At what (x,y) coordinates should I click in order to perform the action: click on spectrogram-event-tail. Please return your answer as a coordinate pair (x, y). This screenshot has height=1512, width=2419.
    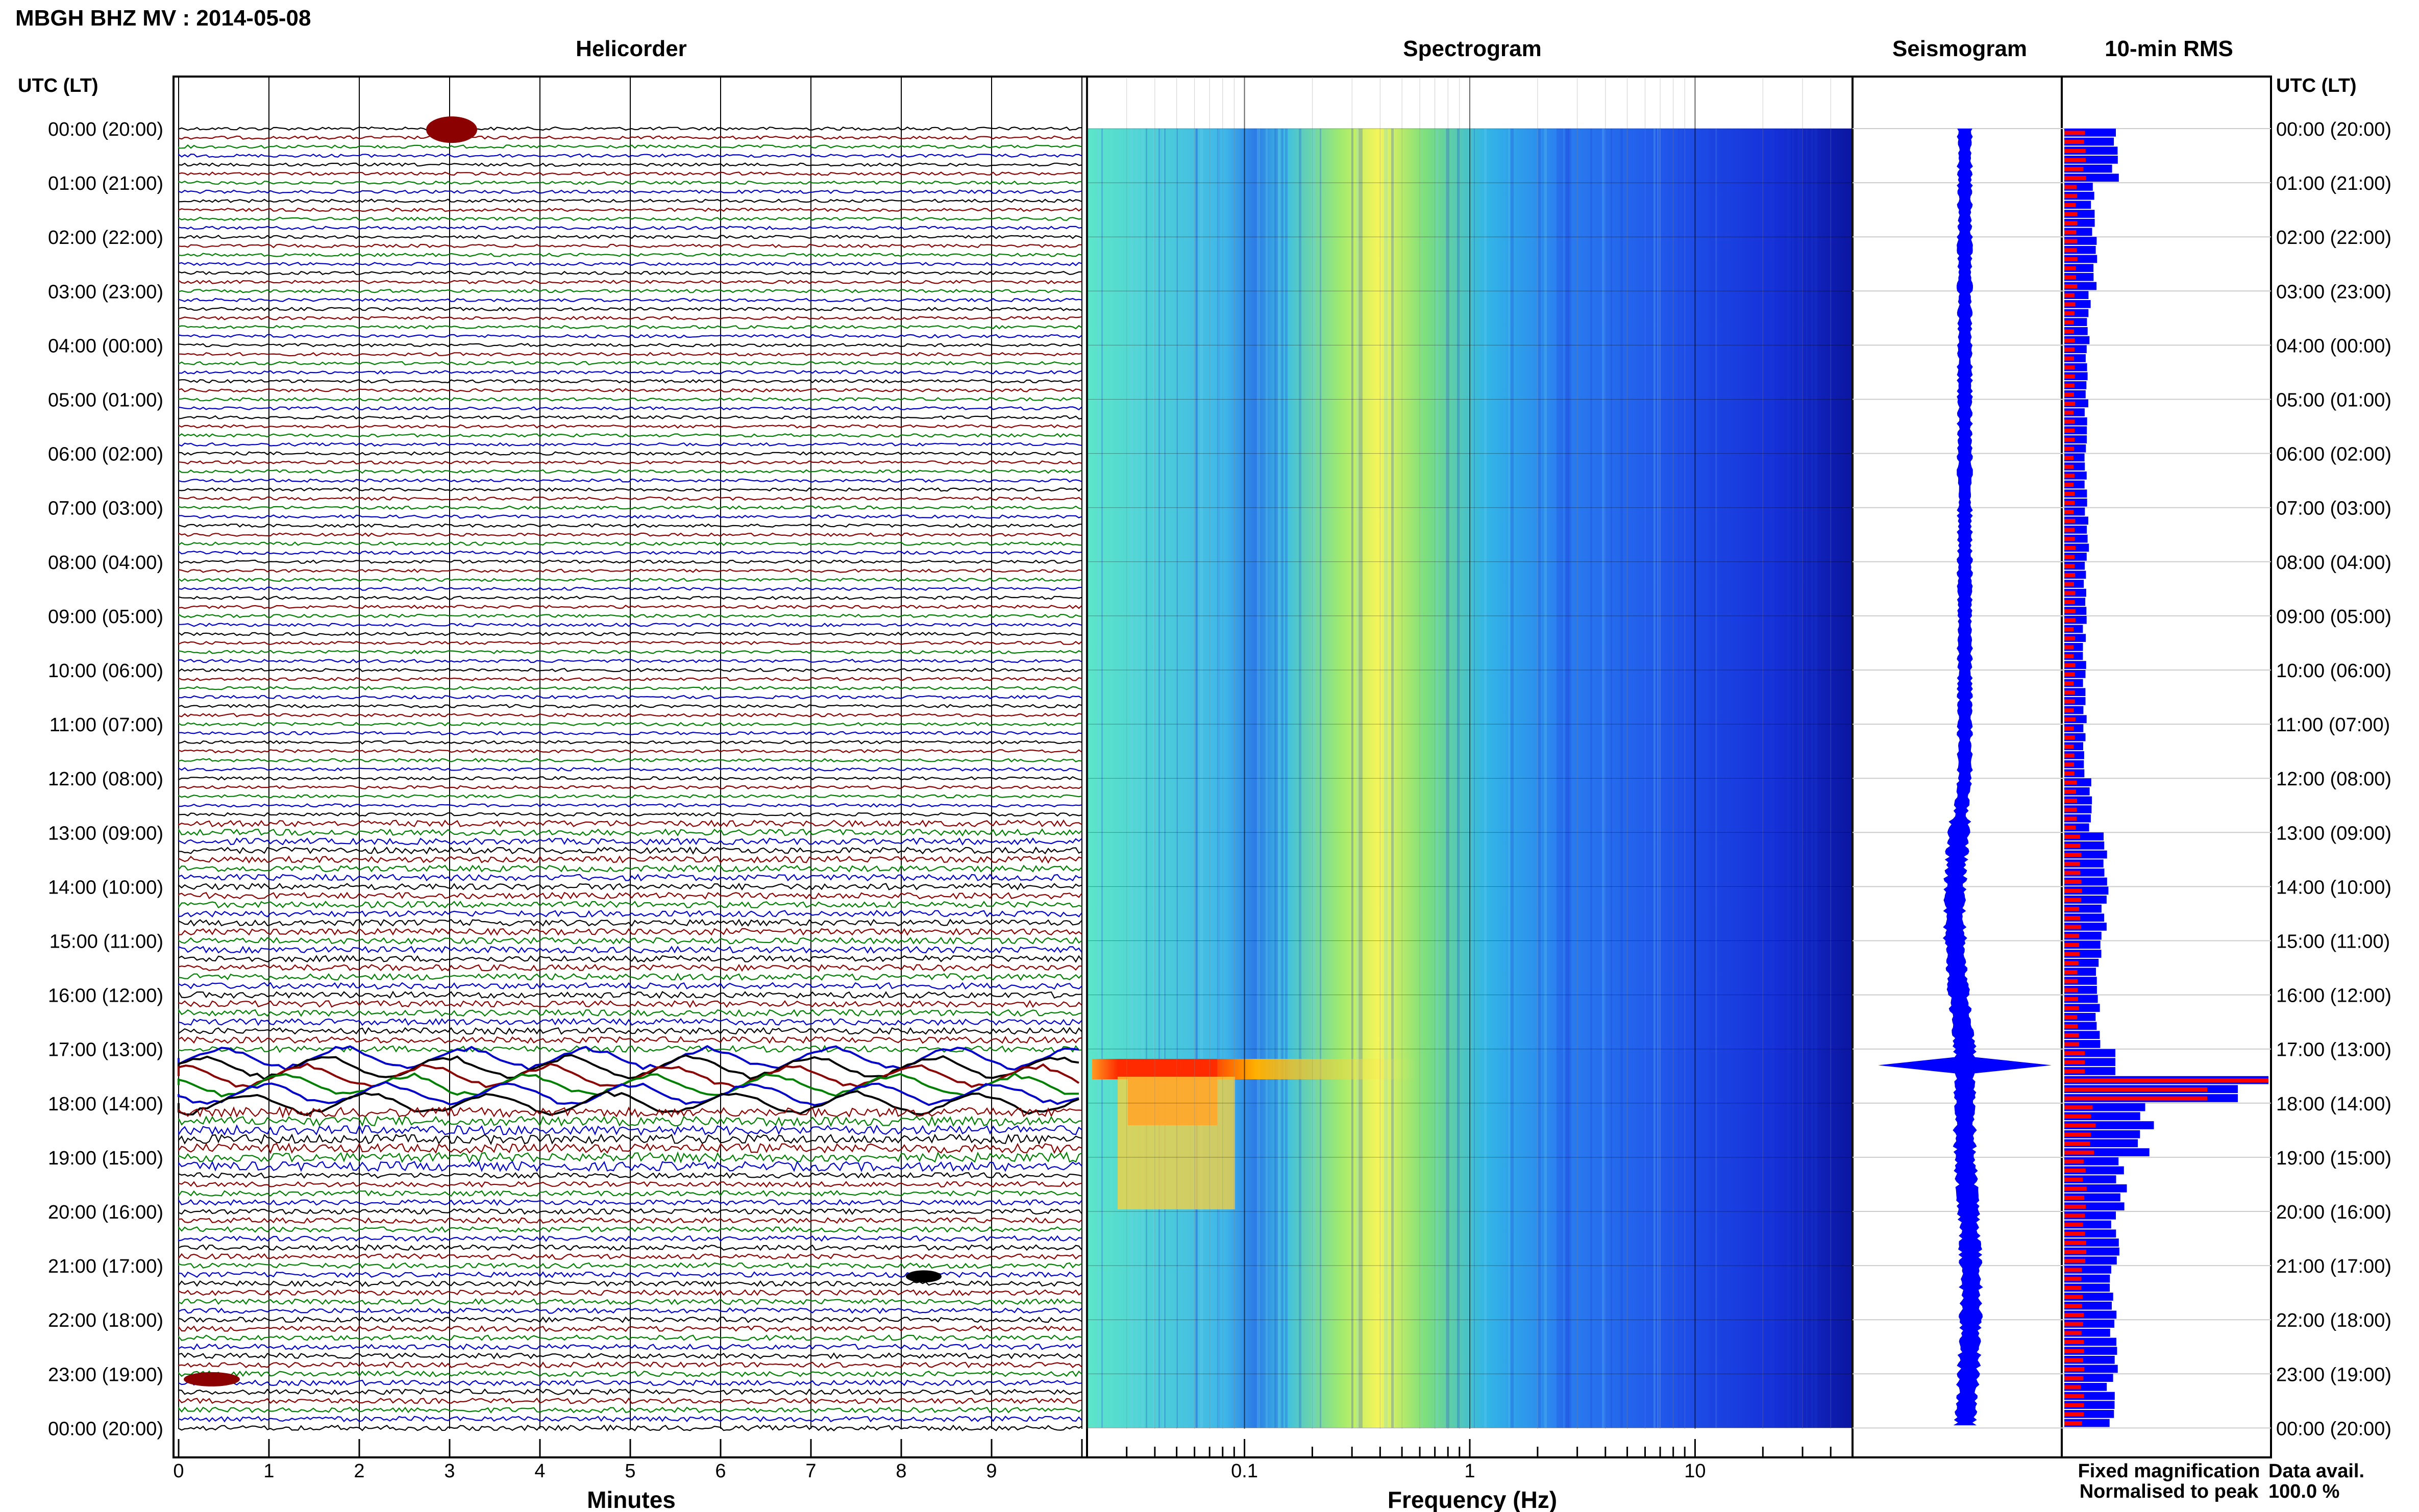
    Looking at the image, I should click on (1176, 1143).